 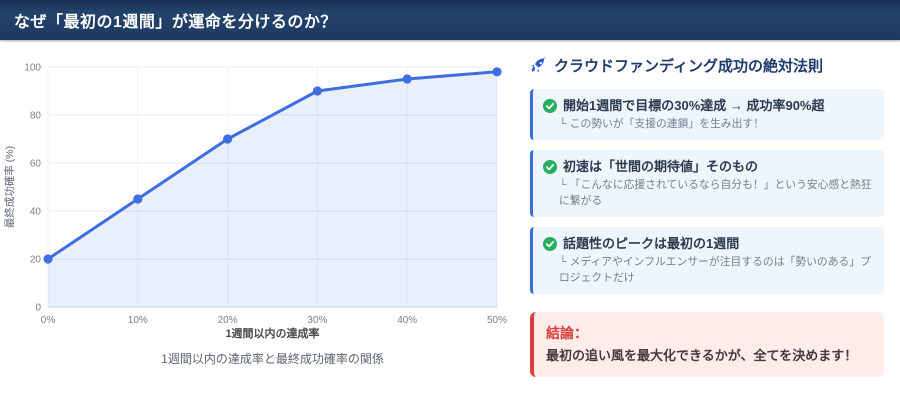 I want to click on svg-text: 10%, so click(x=138, y=320).